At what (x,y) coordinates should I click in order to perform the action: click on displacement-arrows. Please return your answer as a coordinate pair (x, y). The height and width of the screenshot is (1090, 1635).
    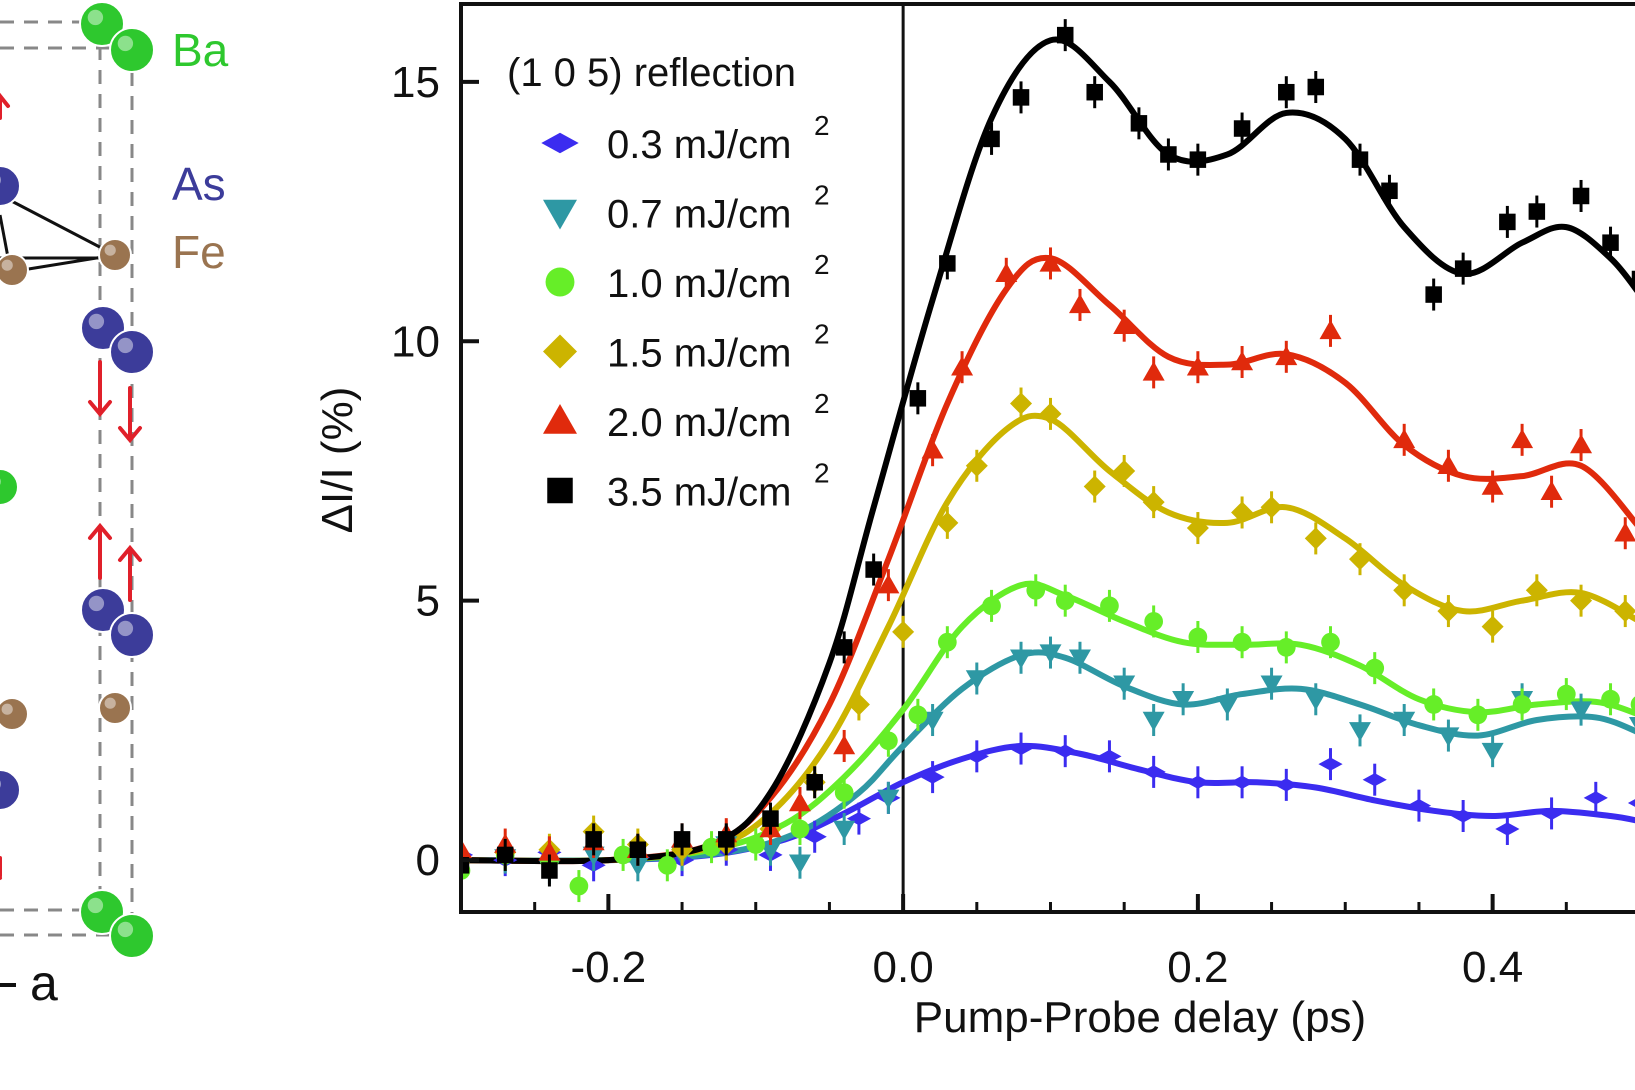
    Looking at the image, I should click on (71, 486).